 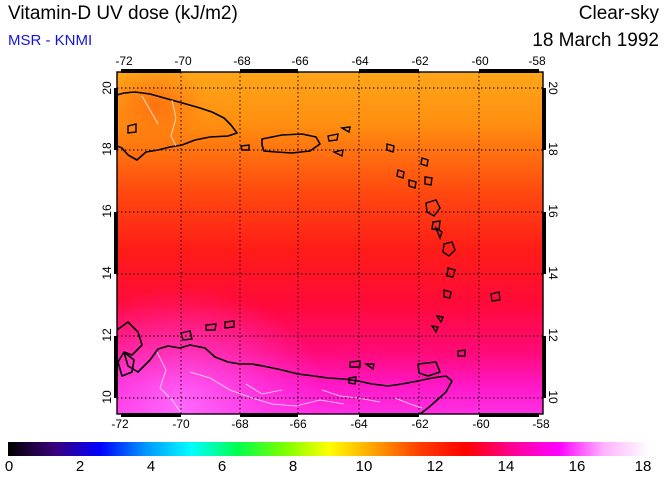 I want to click on colorbar-tick-label: 8, so click(x=293, y=466).